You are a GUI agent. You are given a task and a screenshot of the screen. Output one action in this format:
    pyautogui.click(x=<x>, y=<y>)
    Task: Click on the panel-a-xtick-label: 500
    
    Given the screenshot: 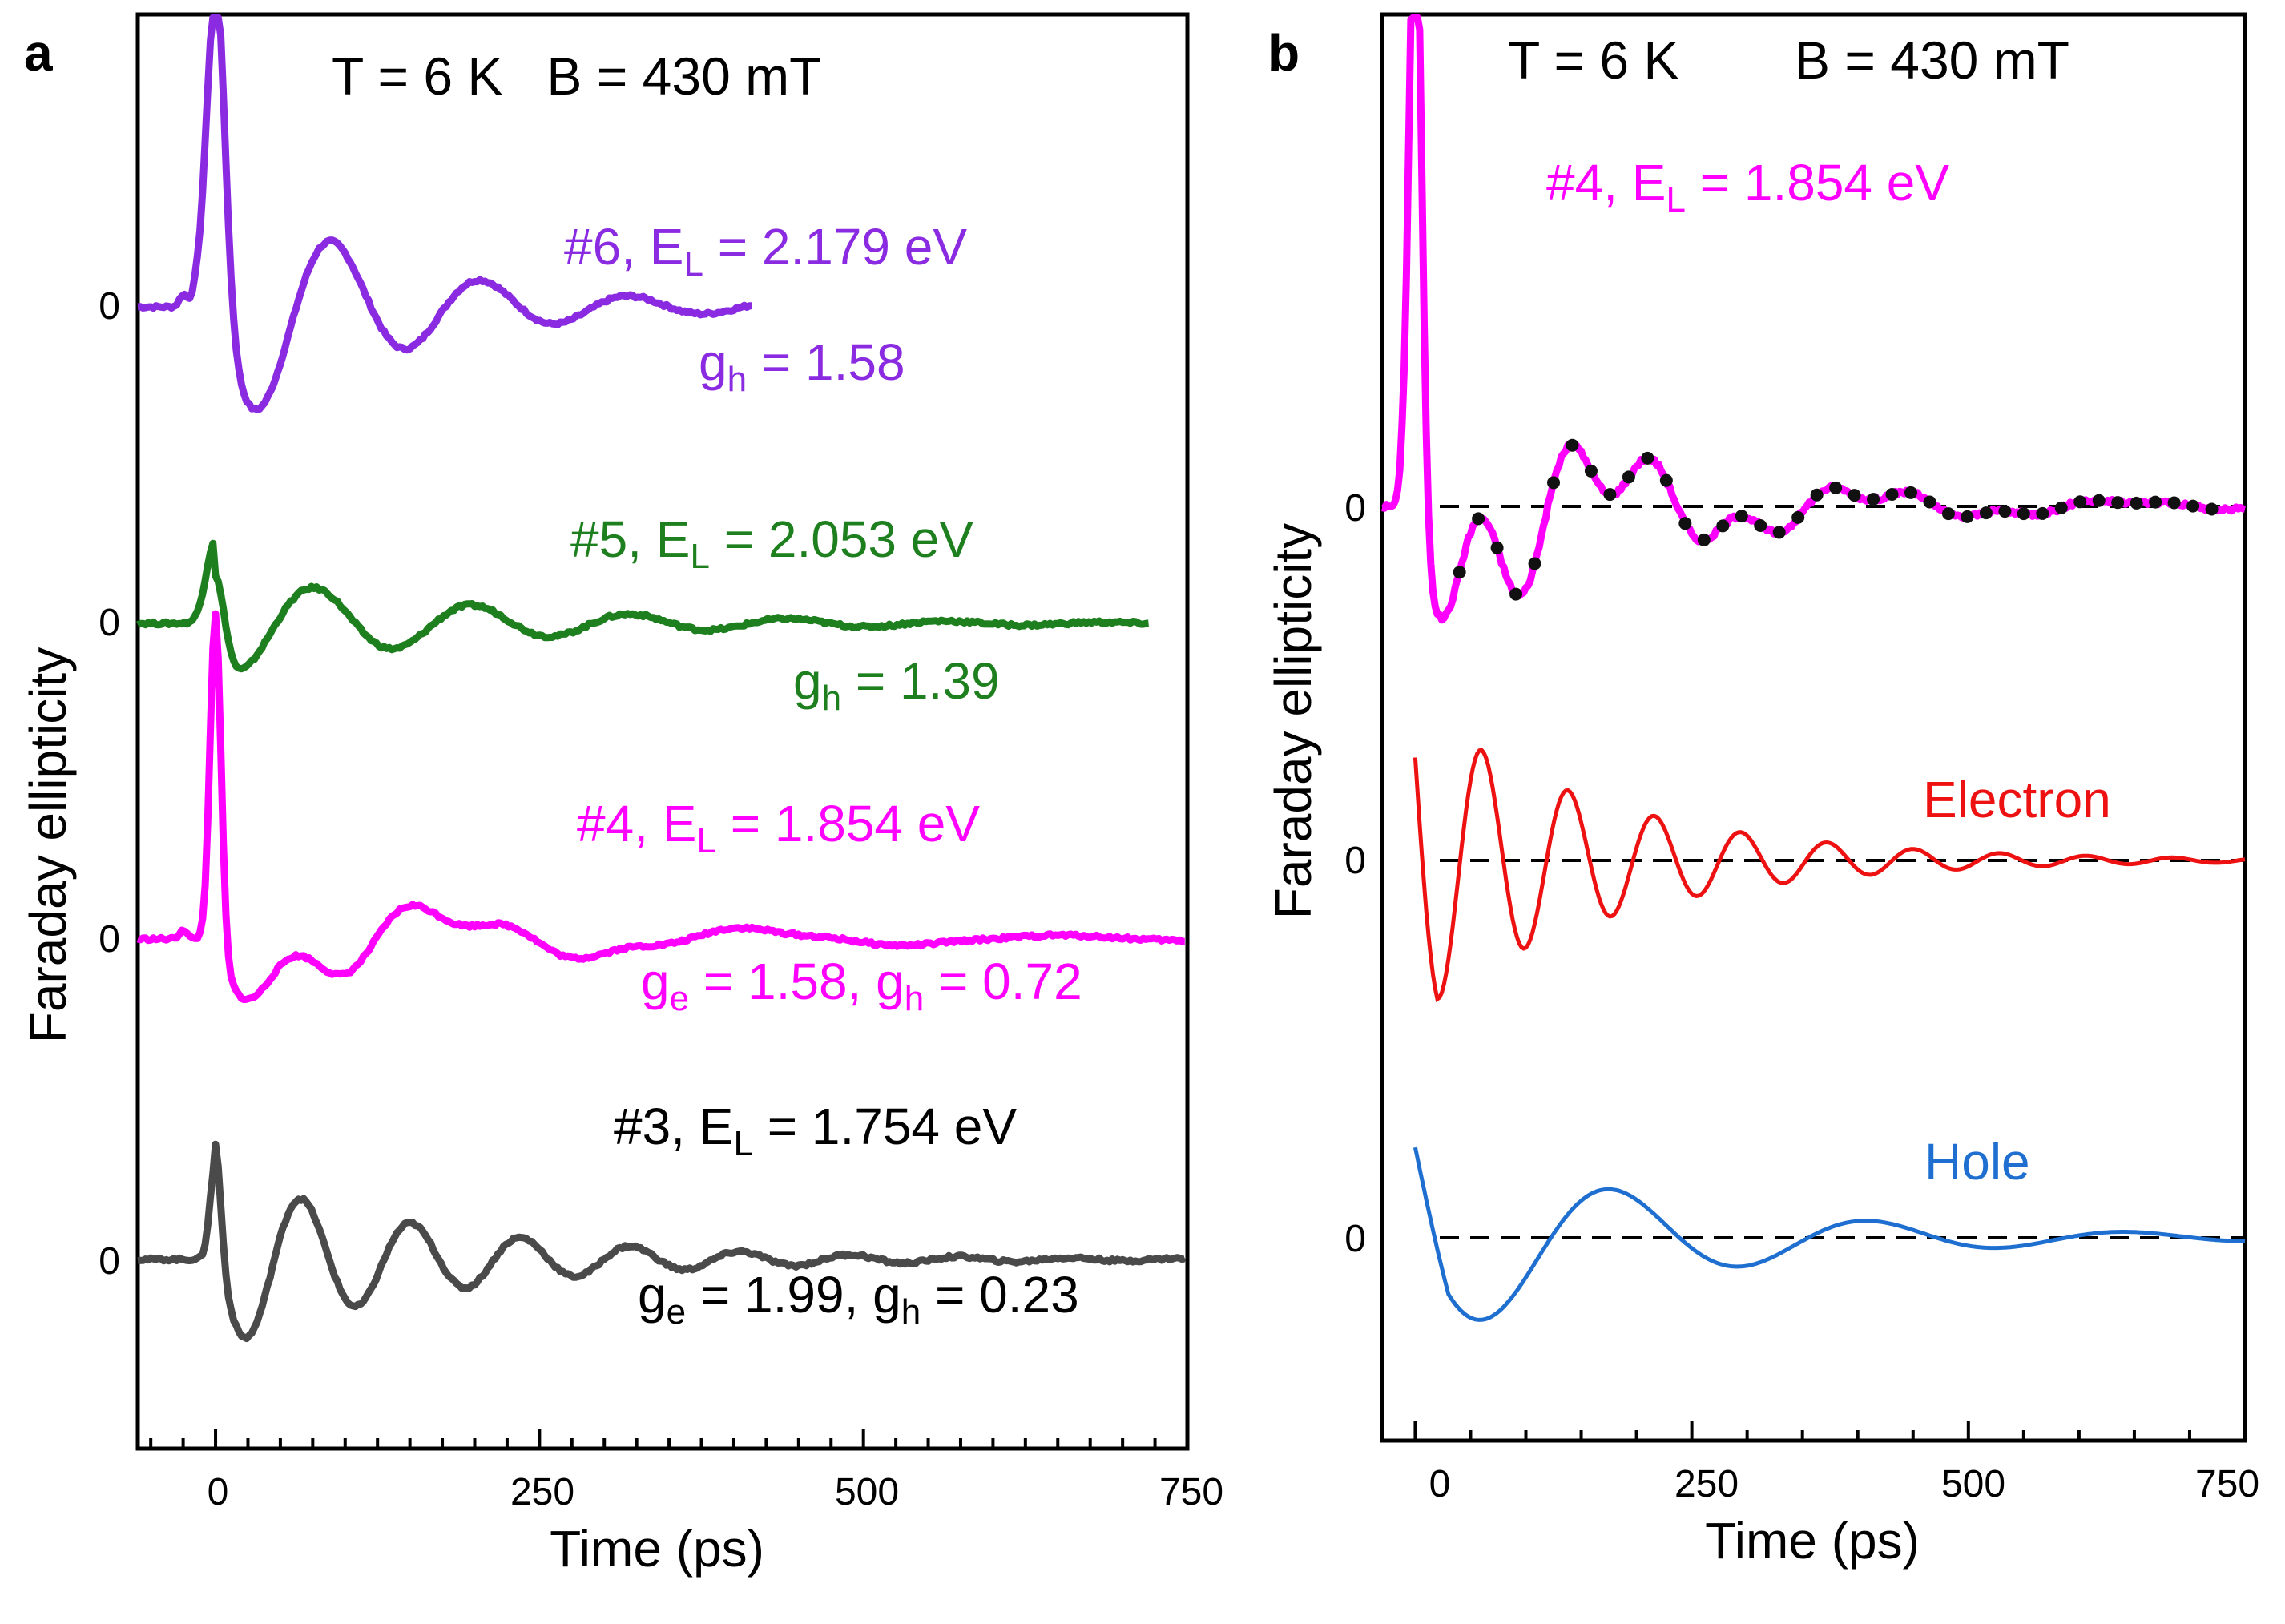 What is the action you would take?
    pyautogui.click(x=867, y=1492)
    